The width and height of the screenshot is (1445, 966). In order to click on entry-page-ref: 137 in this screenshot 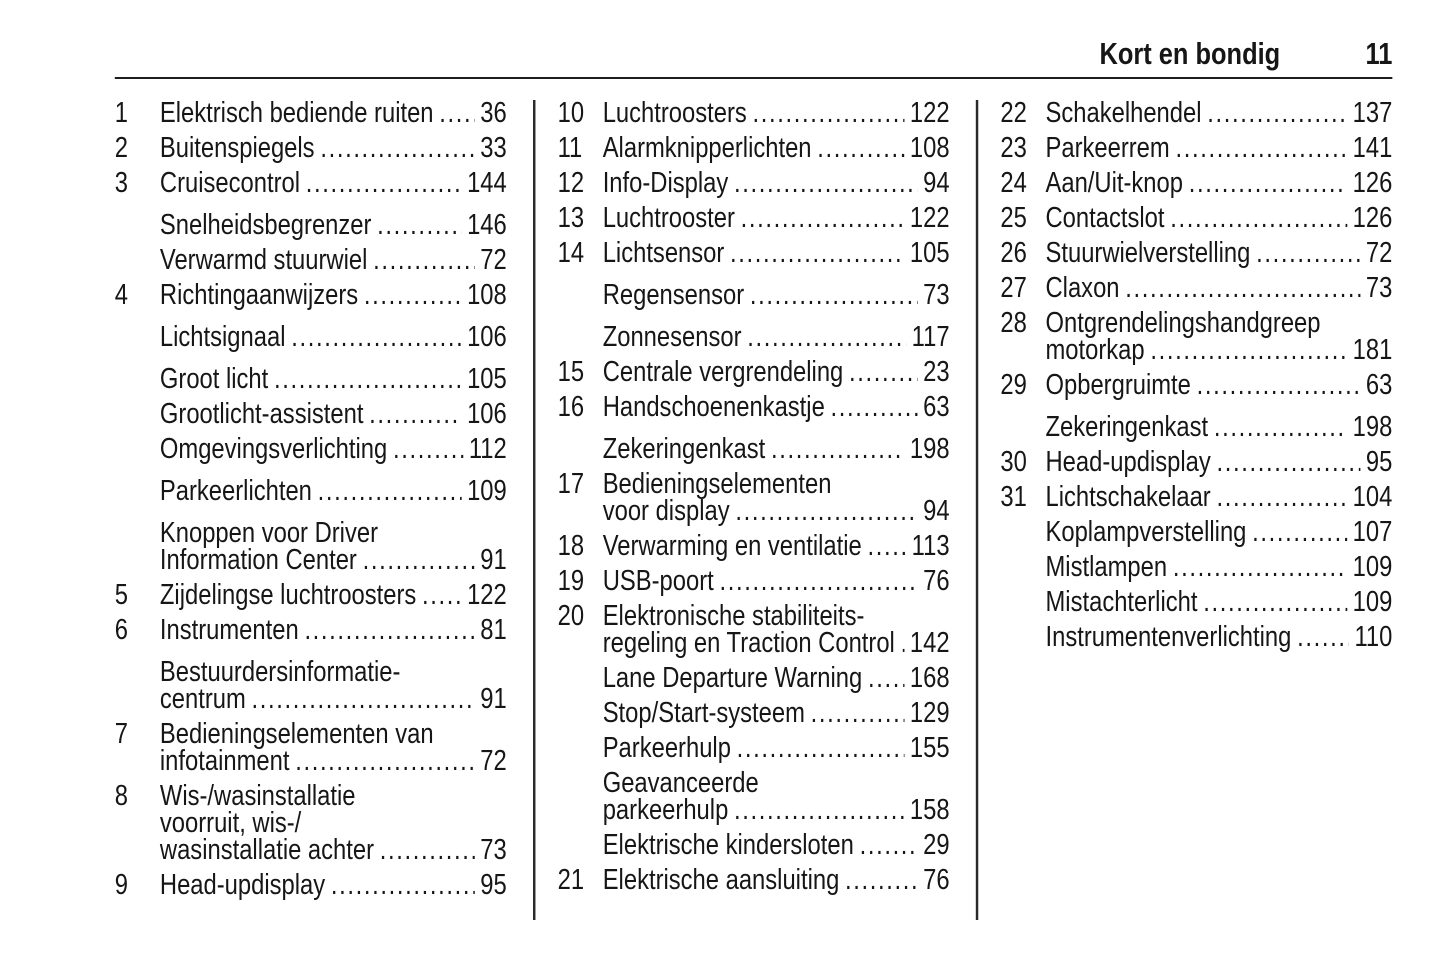, I will do `click(1372, 113)`.